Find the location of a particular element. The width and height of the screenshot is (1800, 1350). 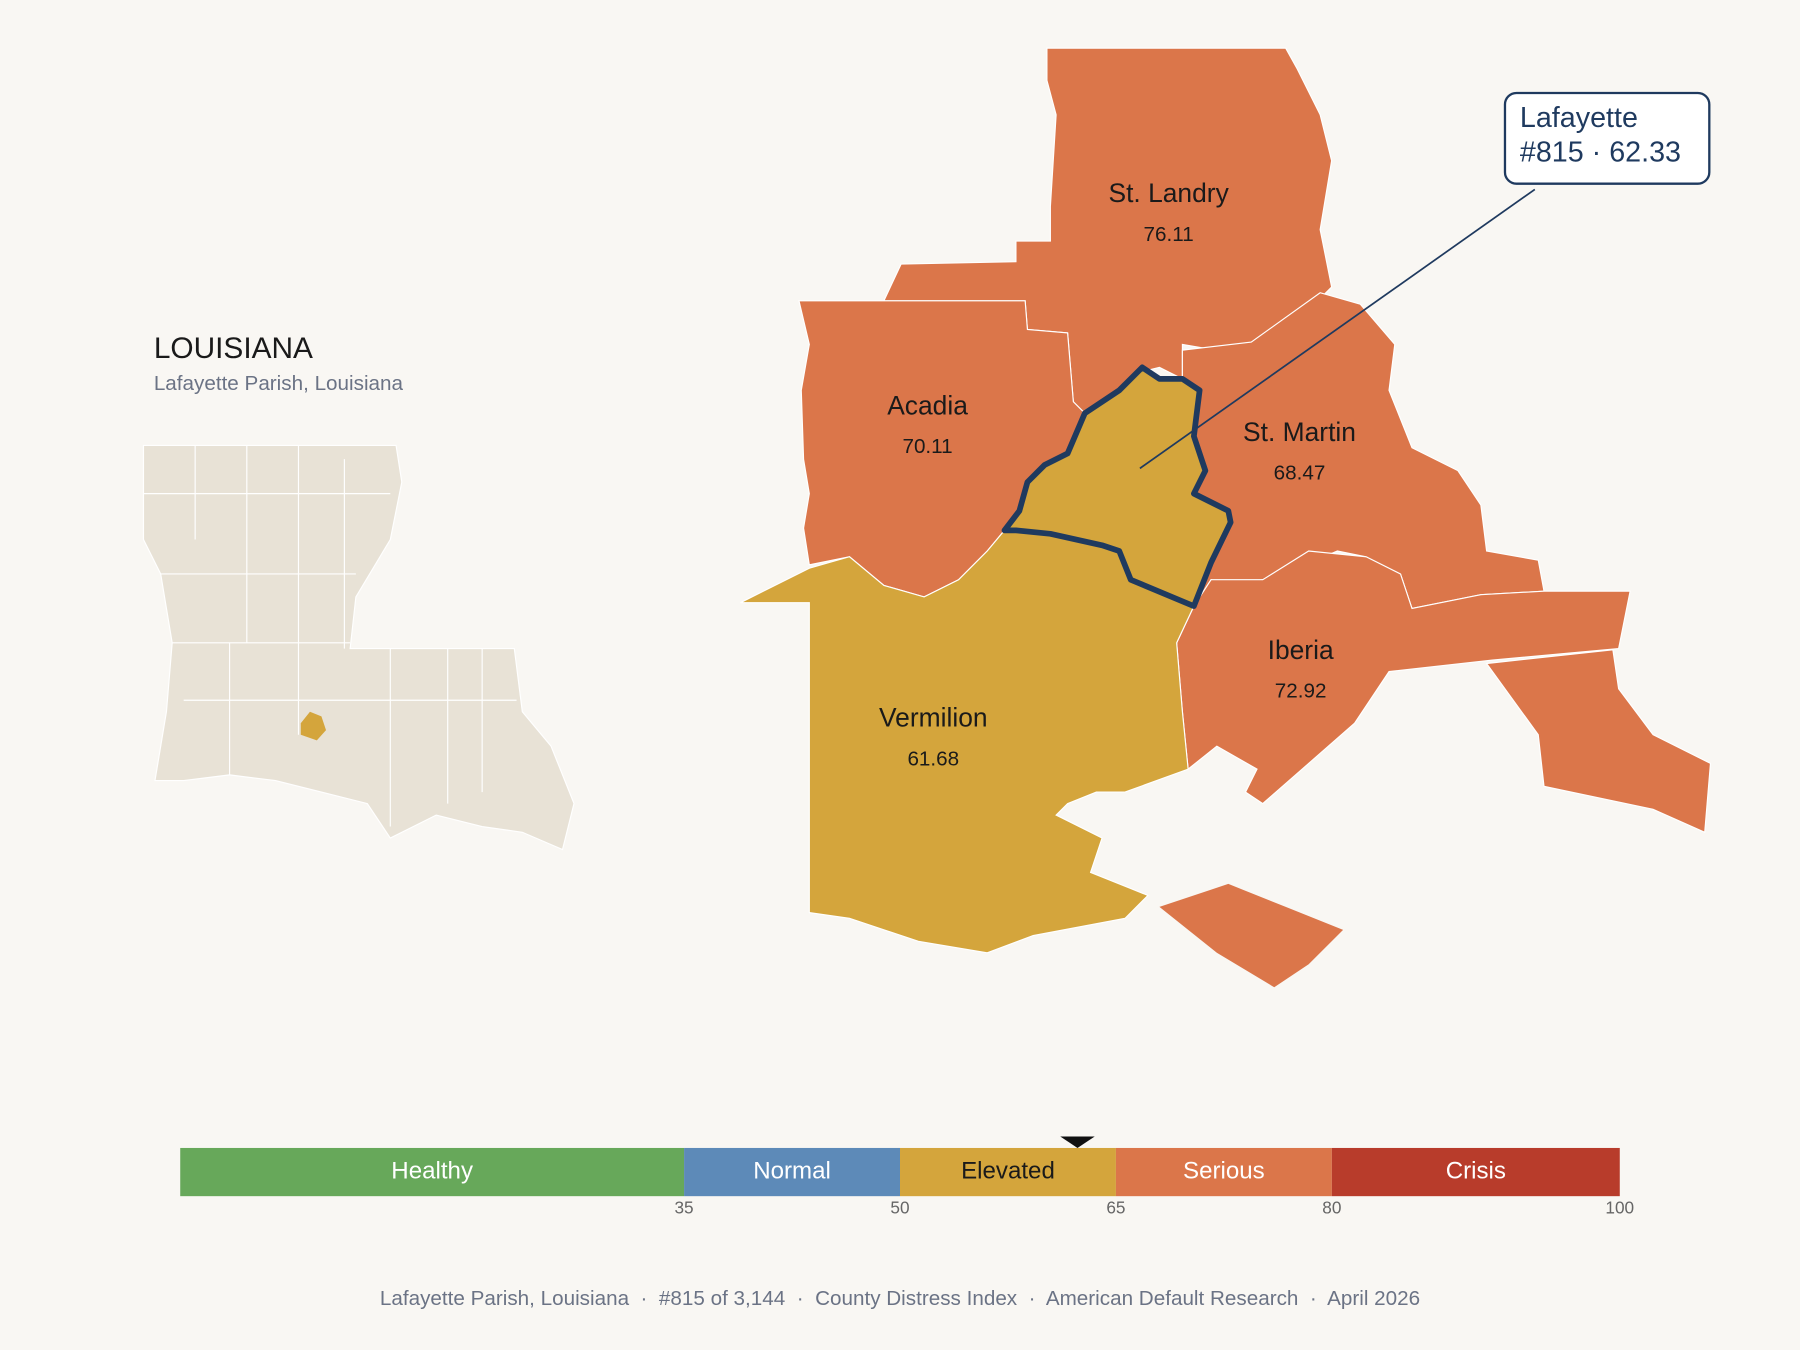

band-label: Crisis is located at coordinates (1476, 1170).